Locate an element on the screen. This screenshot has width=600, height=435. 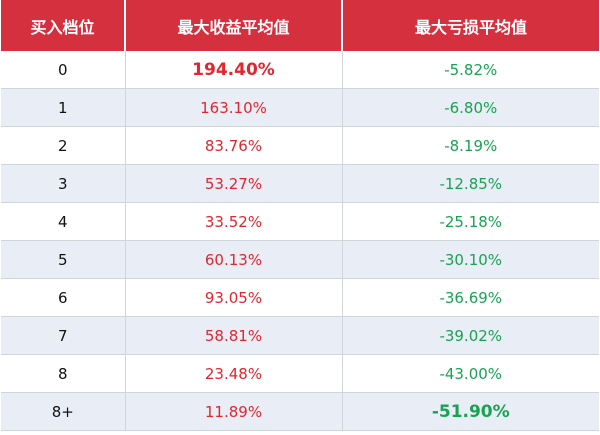
cell-max-loss: -8.19% is located at coordinates (470, 145).